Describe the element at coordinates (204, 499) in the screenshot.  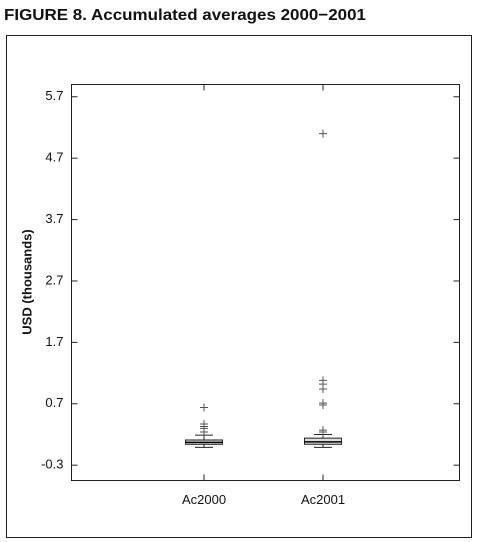
I see `x-tick-label: Ac2000` at that location.